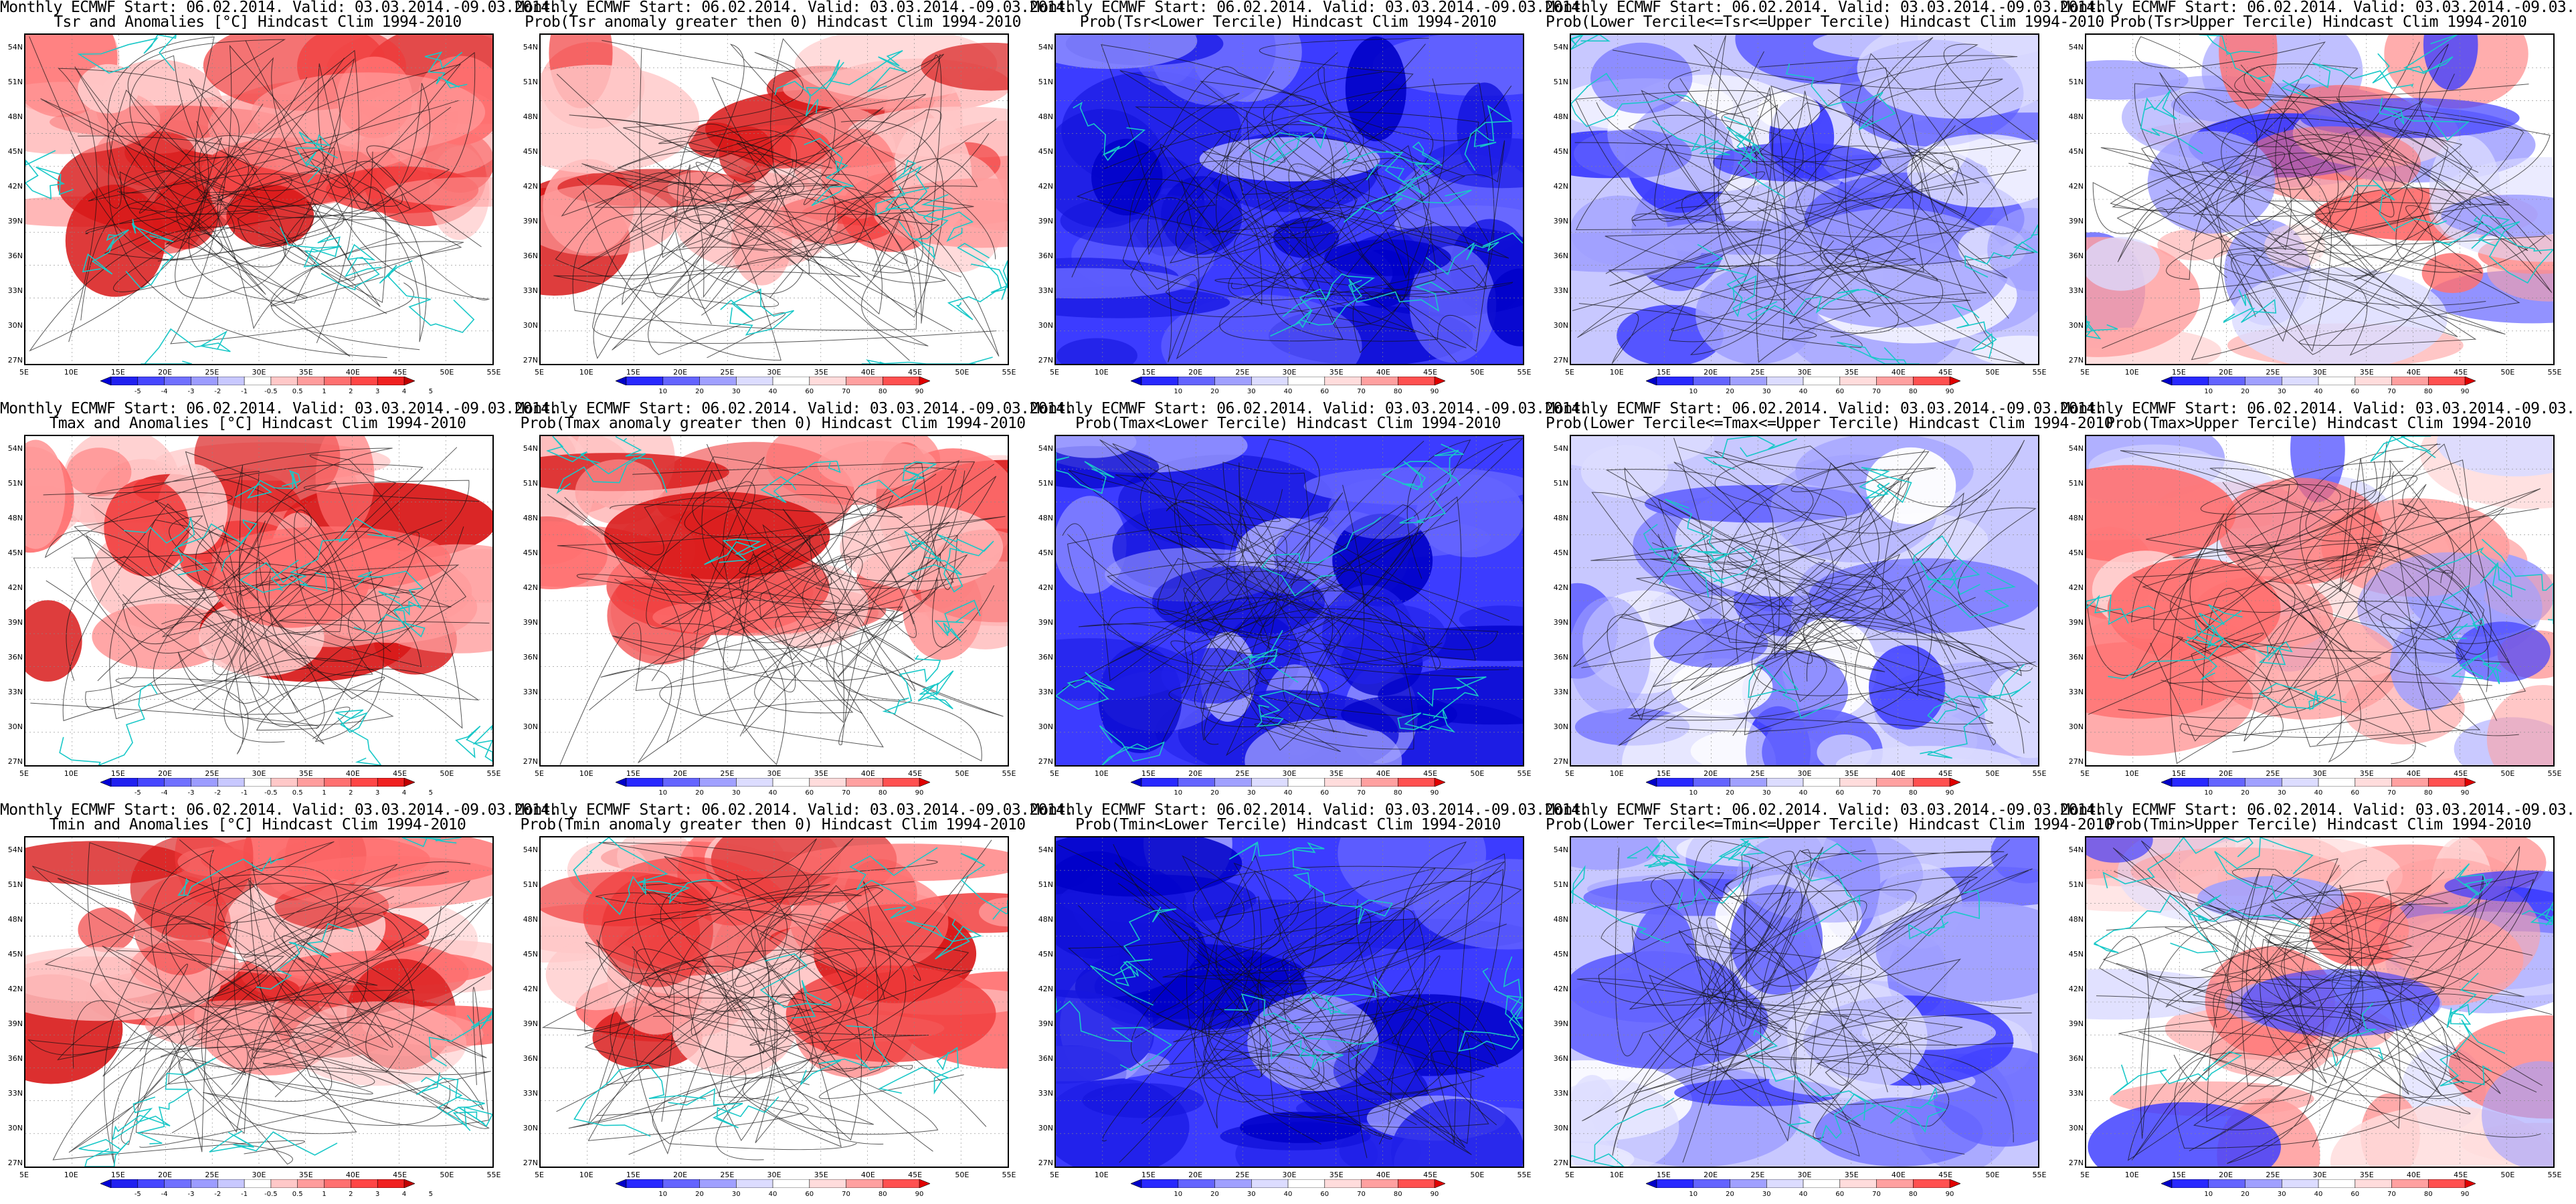 The image size is (2576, 1204). Describe the element at coordinates (1324, 391) in the screenshot. I see `colorbar-tick-label: 60` at that location.